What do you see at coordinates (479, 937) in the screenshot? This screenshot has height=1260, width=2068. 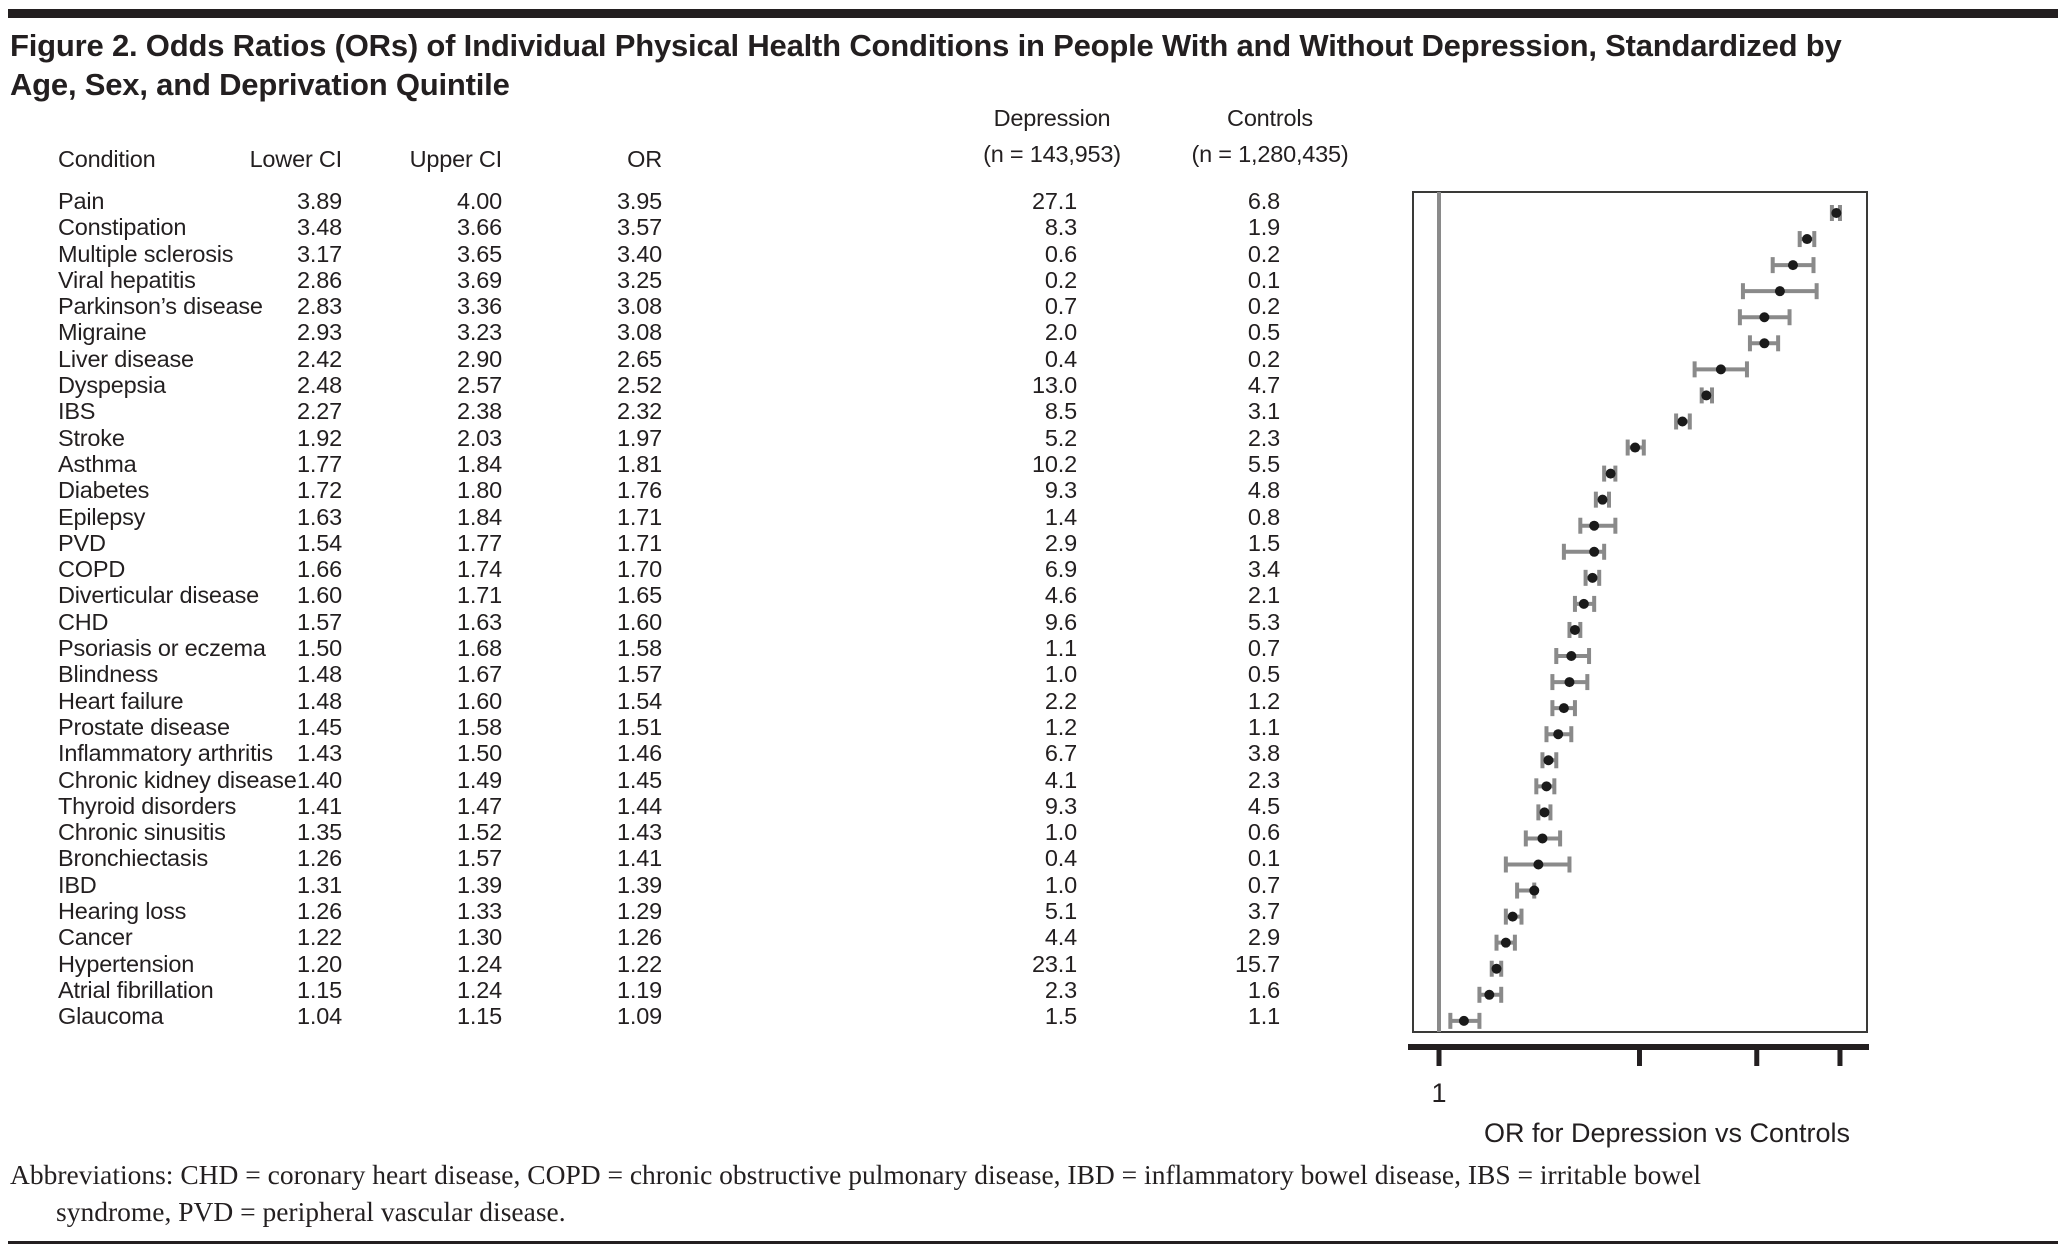 I see `upper-ci-cell: 1.30` at bounding box center [479, 937].